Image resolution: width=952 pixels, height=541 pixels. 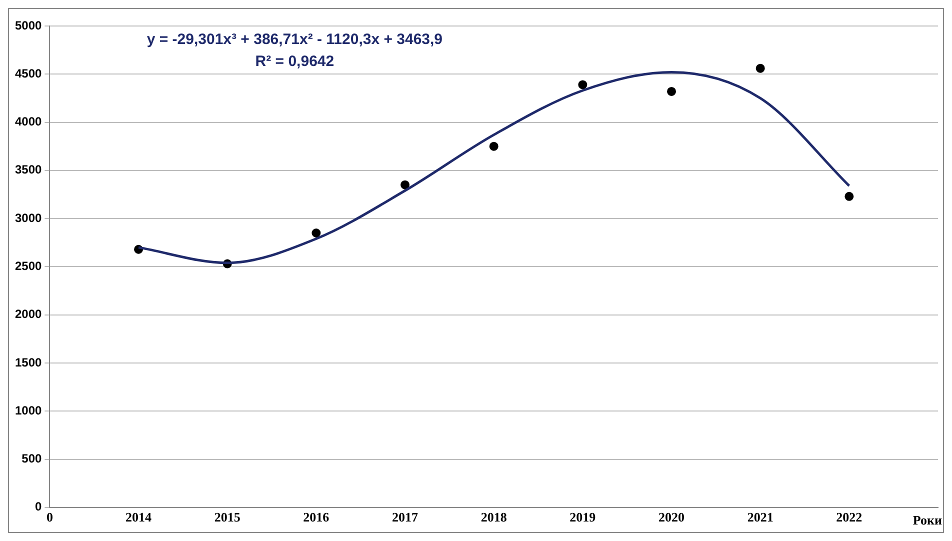 What do you see at coordinates (583, 517) in the screenshot?
I see `x-tick-label: 2019` at bounding box center [583, 517].